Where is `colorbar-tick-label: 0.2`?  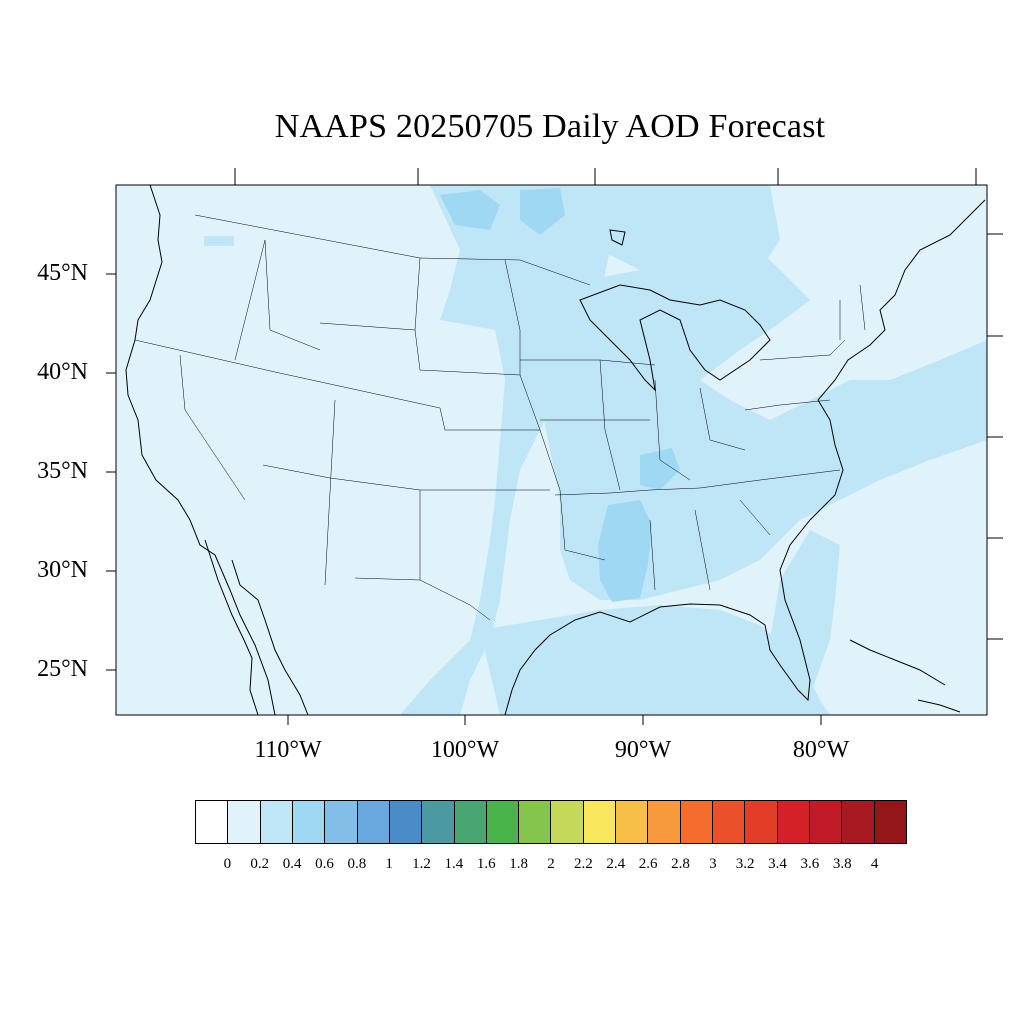 colorbar-tick-label: 0.2 is located at coordinates (260, 864).